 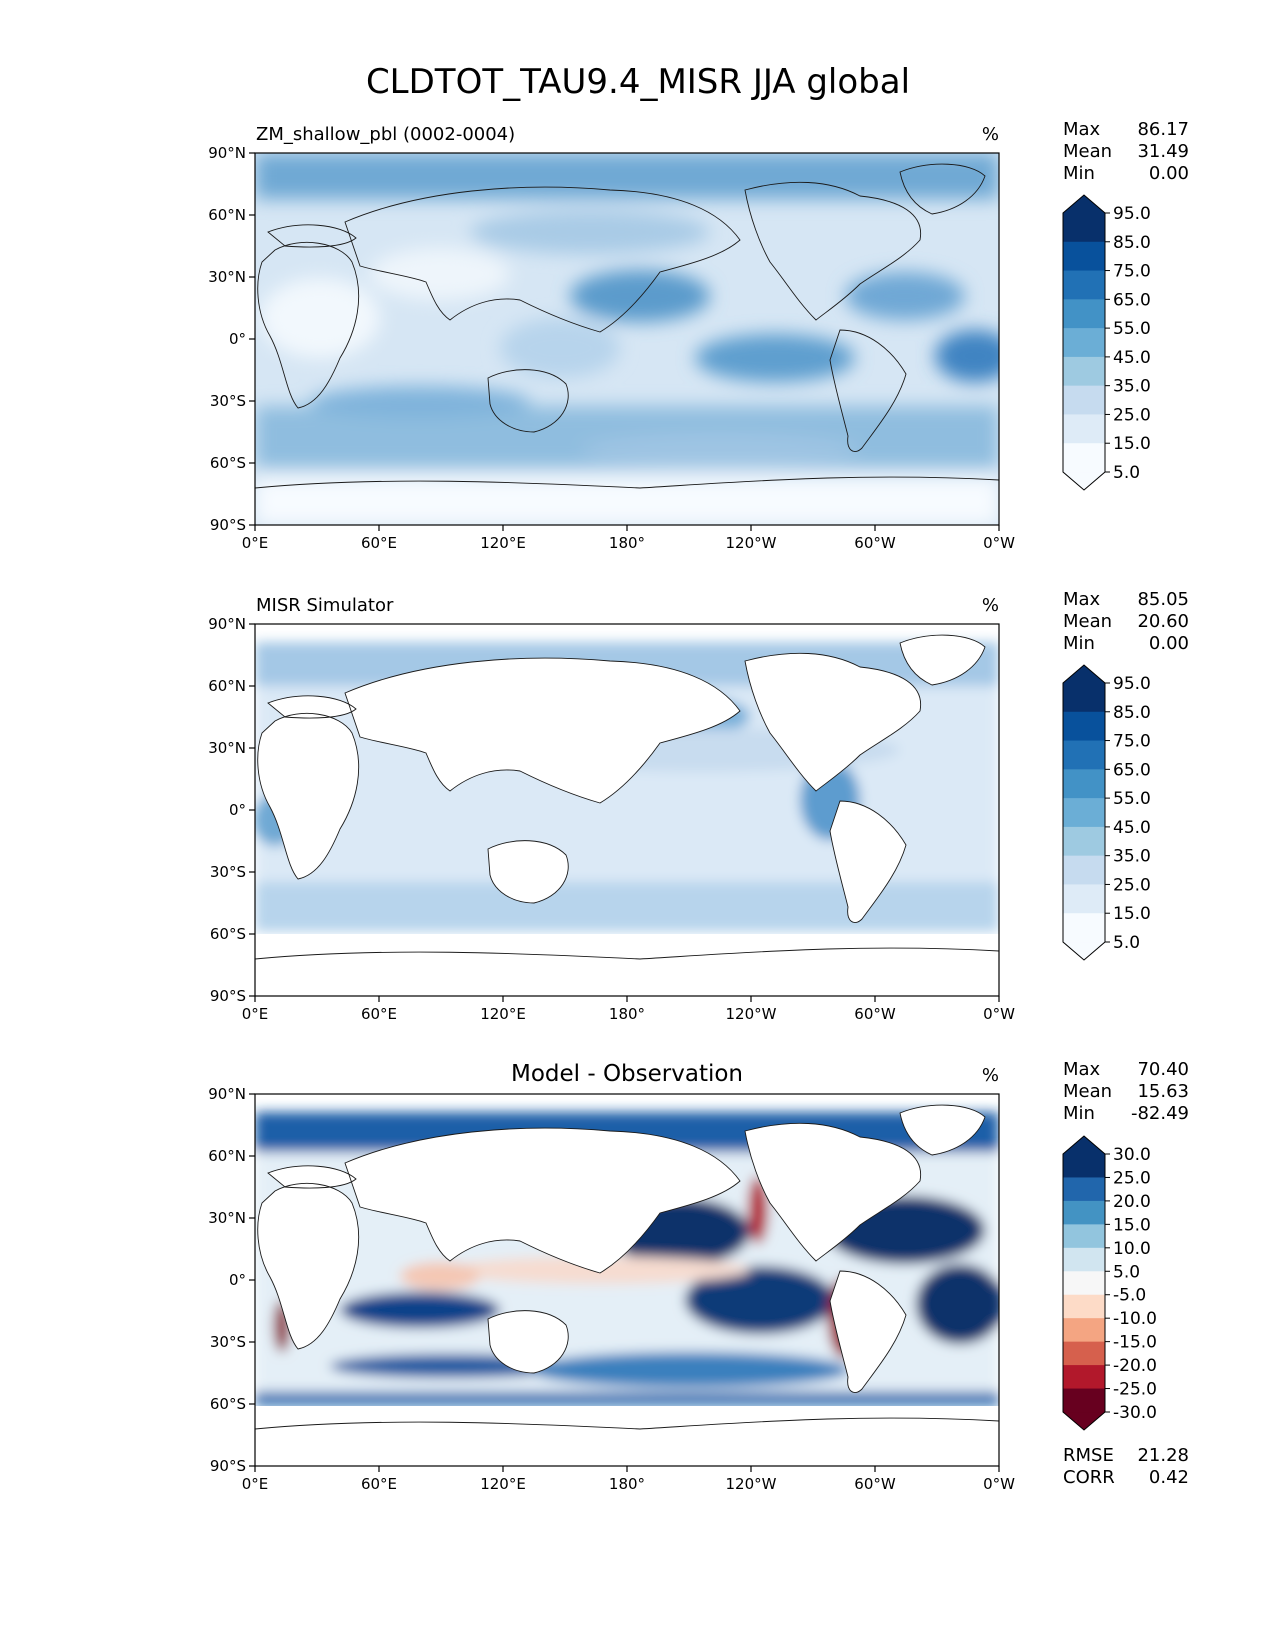 What do you see at coordinates (1126, 1466) in the screenshot?
I see `metrics-difference: RMSE 21.28 CORR 0.42` at bounding box center [1126, 1466].